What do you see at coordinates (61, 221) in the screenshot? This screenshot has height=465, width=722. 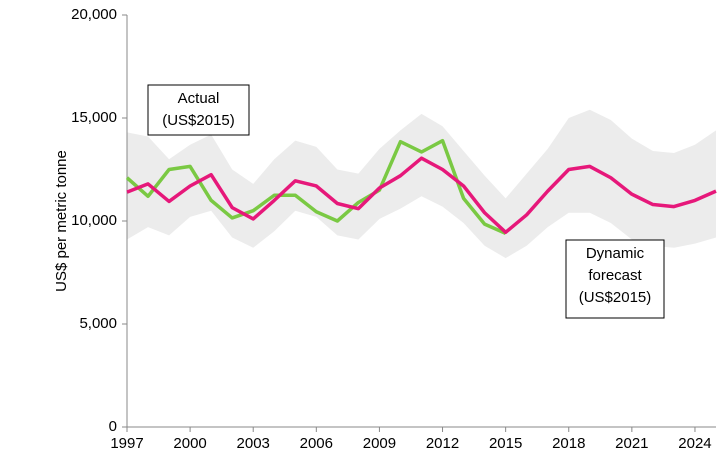 I see `y-axis-label: US$ per metric tonne` at bounding box center [61, 221].